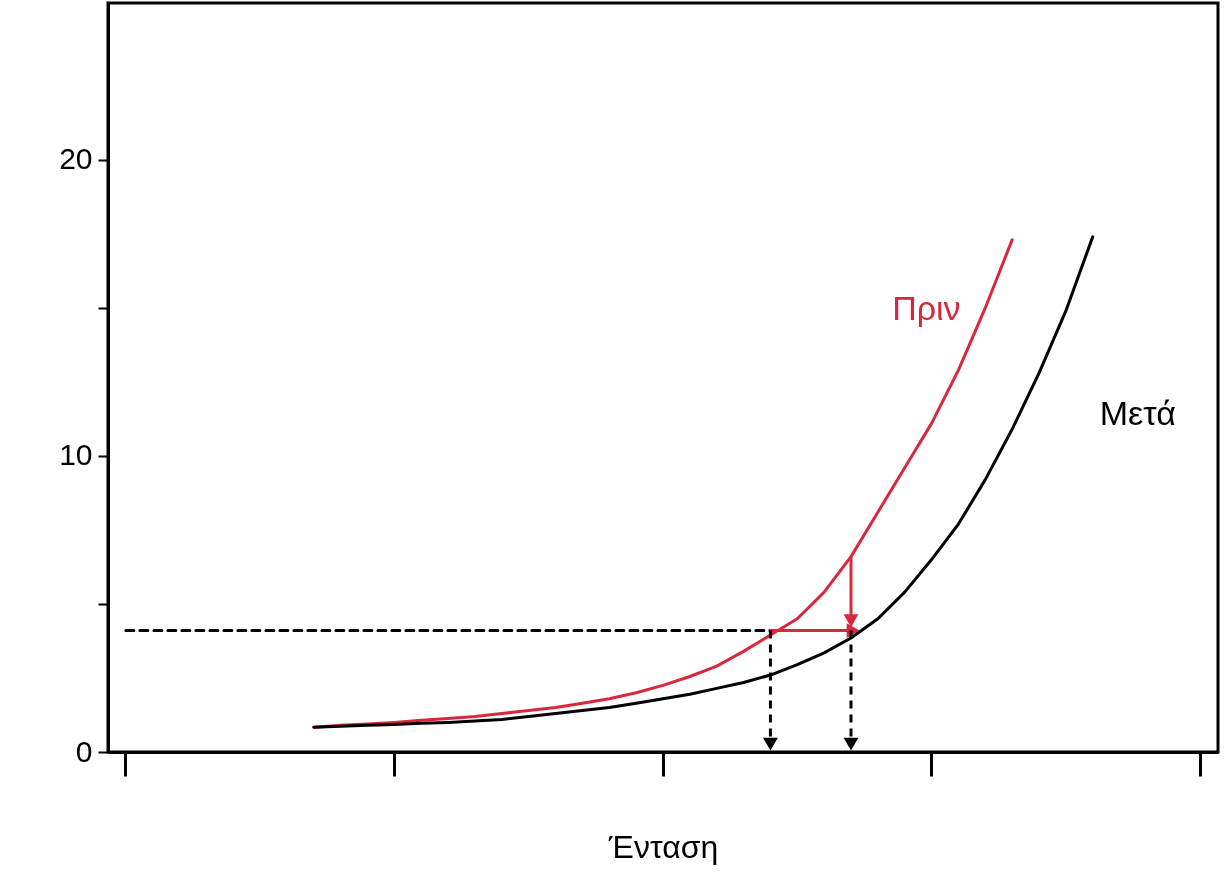 The width and height of the screenshot is (1225, 893). Describe the element at coordinates (76, 455) in the screenshot. I see `y-tick-label: 10` at that location.